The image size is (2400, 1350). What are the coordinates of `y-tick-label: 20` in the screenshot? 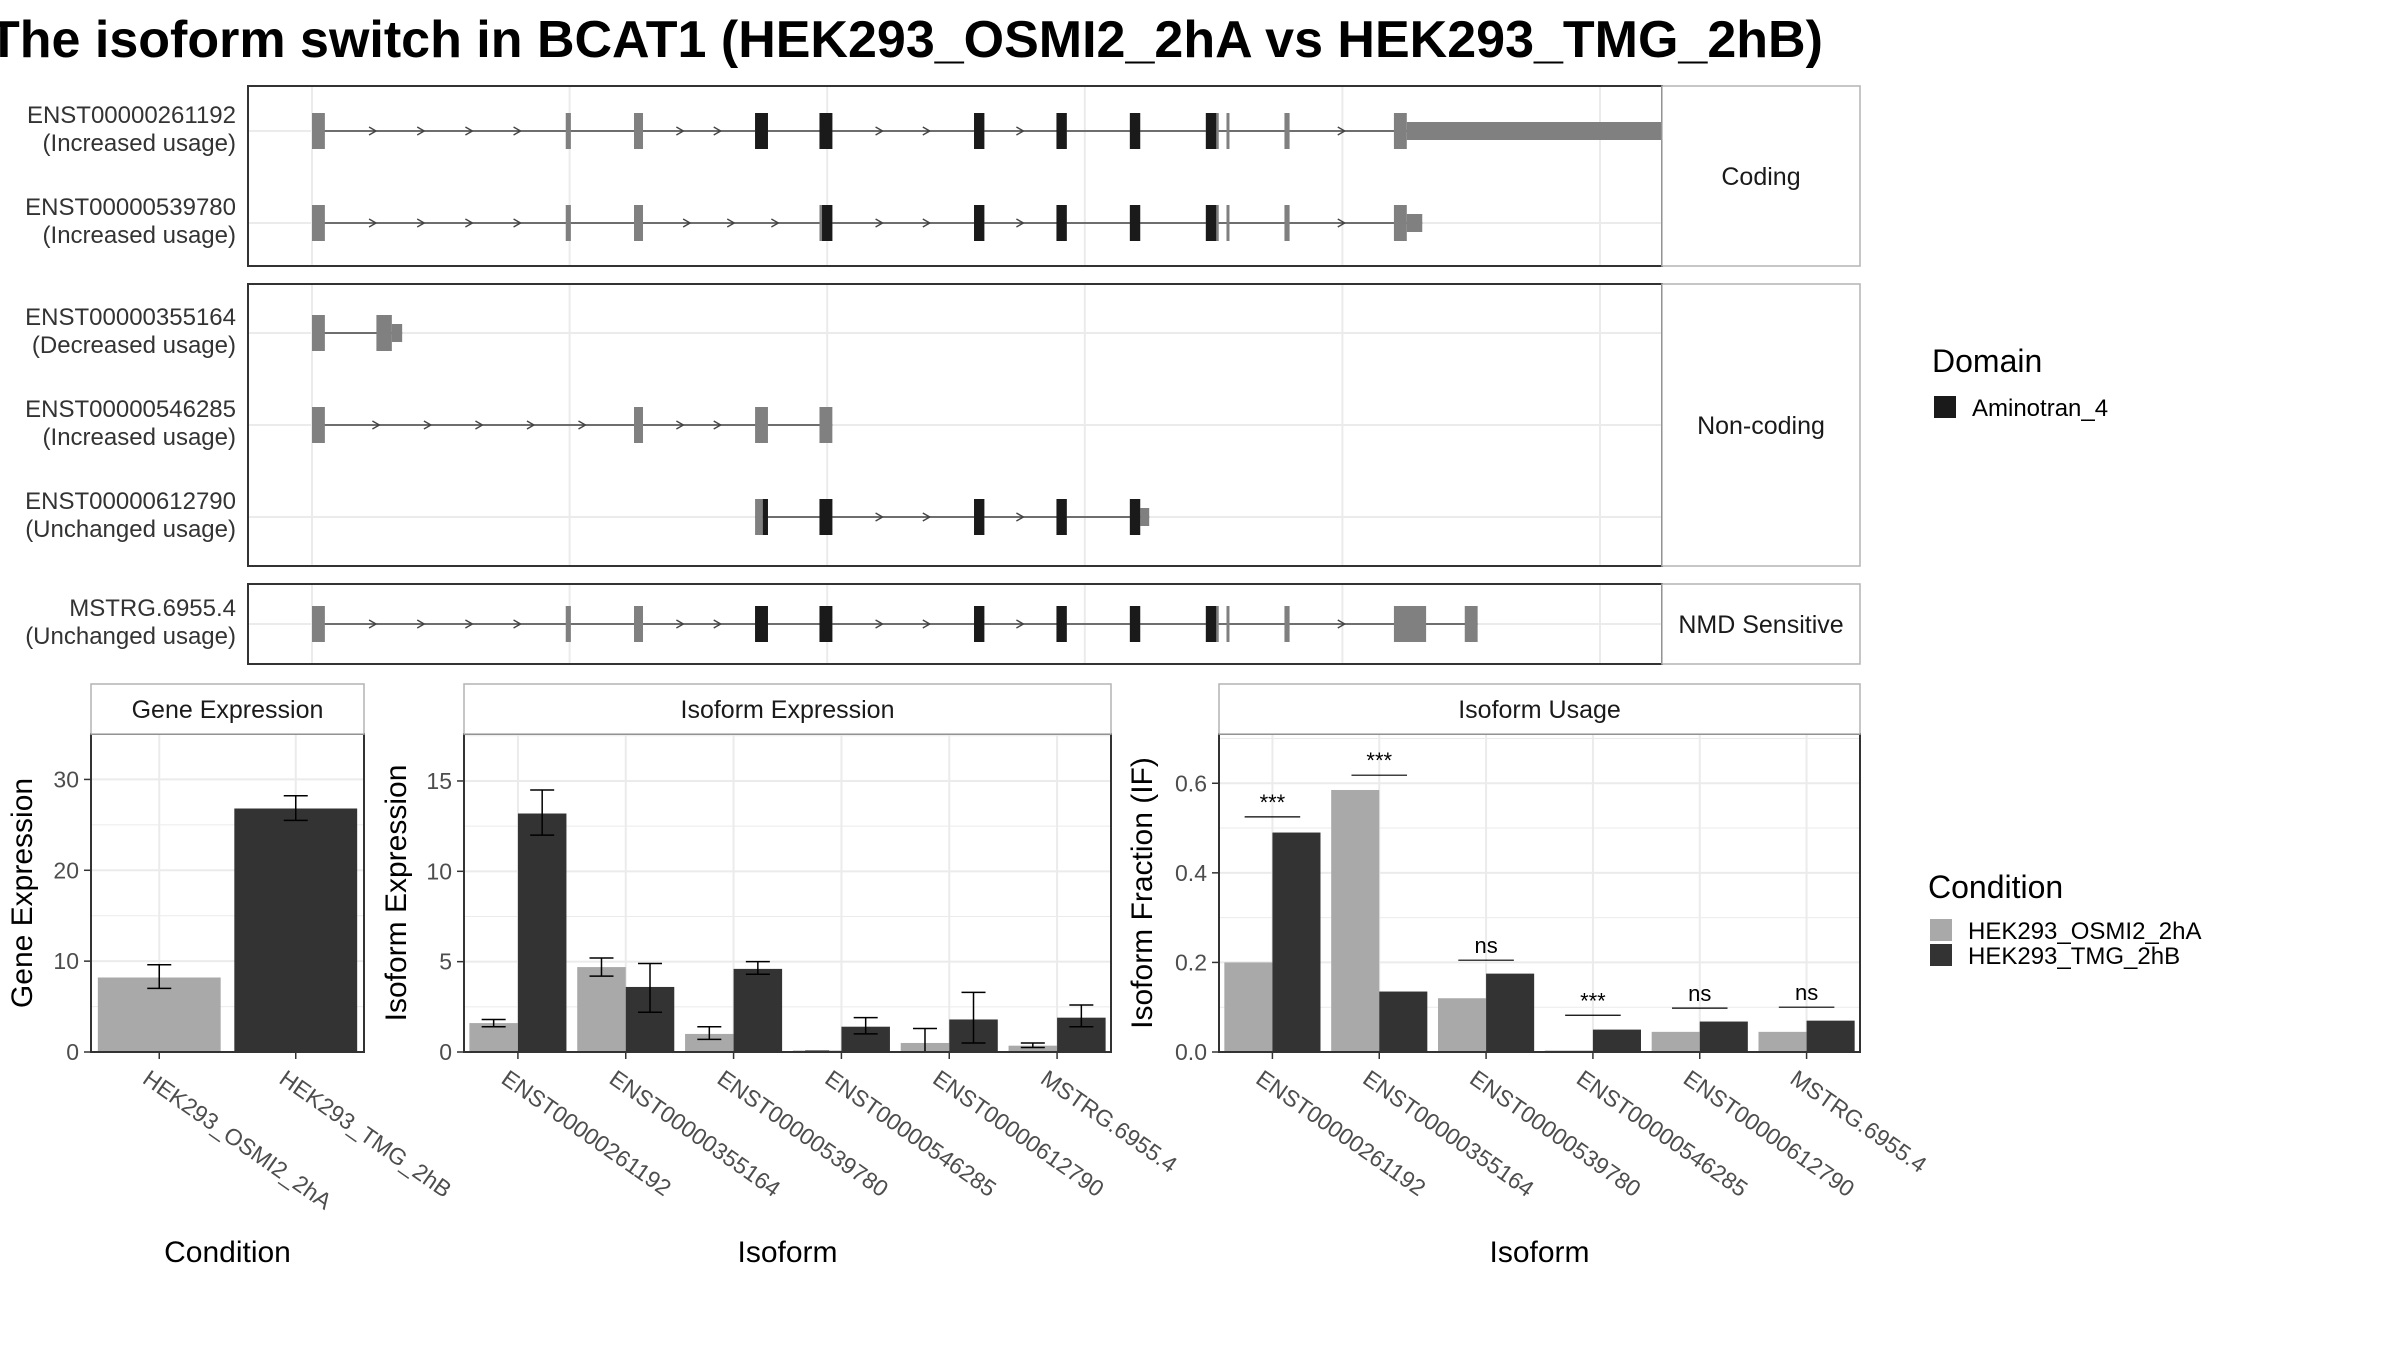 It's located at (66, 870).